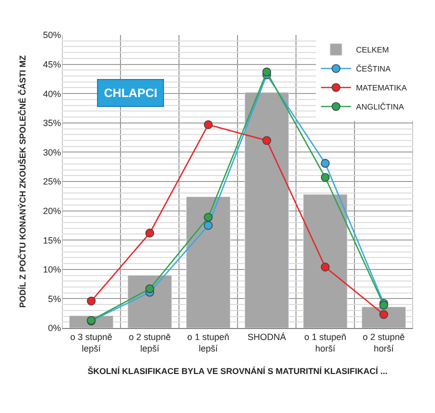 The width and height of the screenshot is (435, 413). What do you see at coordinates (374, 69) in the screenshot?
I see `legend-label: ČEŠTINA` at bounding box center [374, 69].